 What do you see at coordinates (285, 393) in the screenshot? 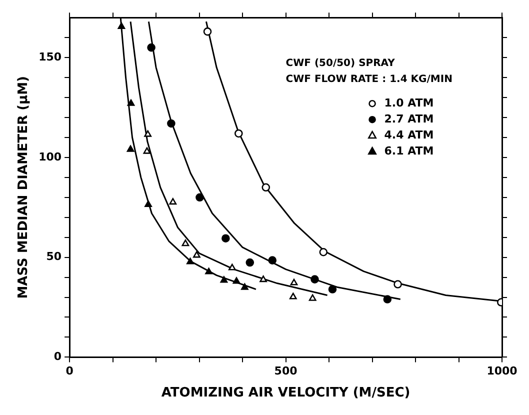
I see `x-axis-title: ATOMIZING AIR VELOCITY (M/SEC)` at bounding box center [285, 393].